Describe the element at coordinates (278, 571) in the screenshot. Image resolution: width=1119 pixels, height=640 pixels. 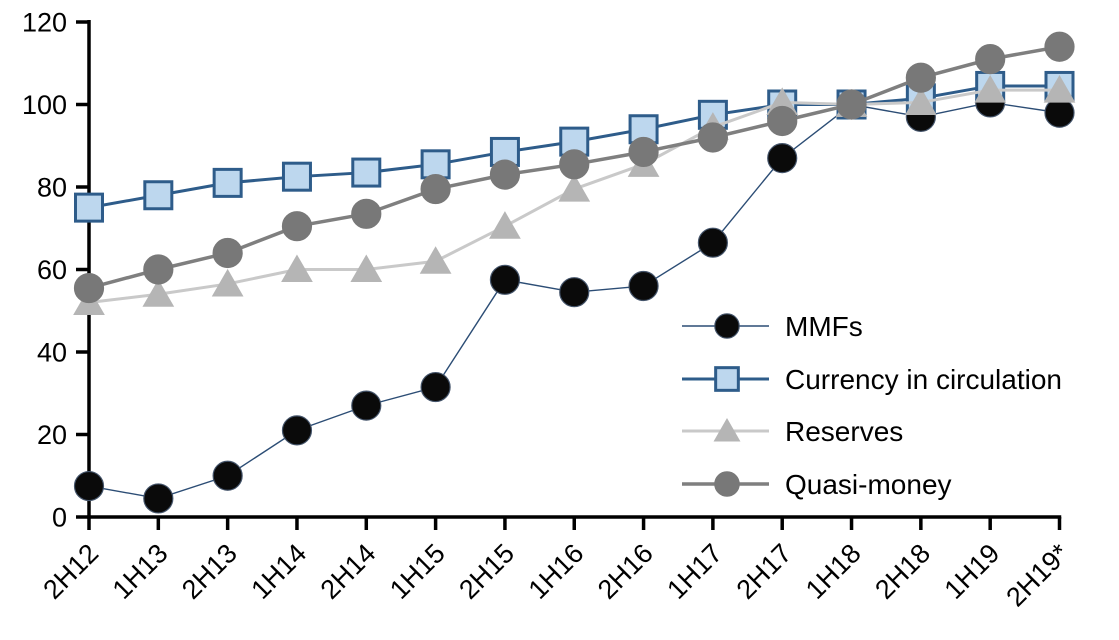
I see `x-axis-tick-label: 1H14` at that location.